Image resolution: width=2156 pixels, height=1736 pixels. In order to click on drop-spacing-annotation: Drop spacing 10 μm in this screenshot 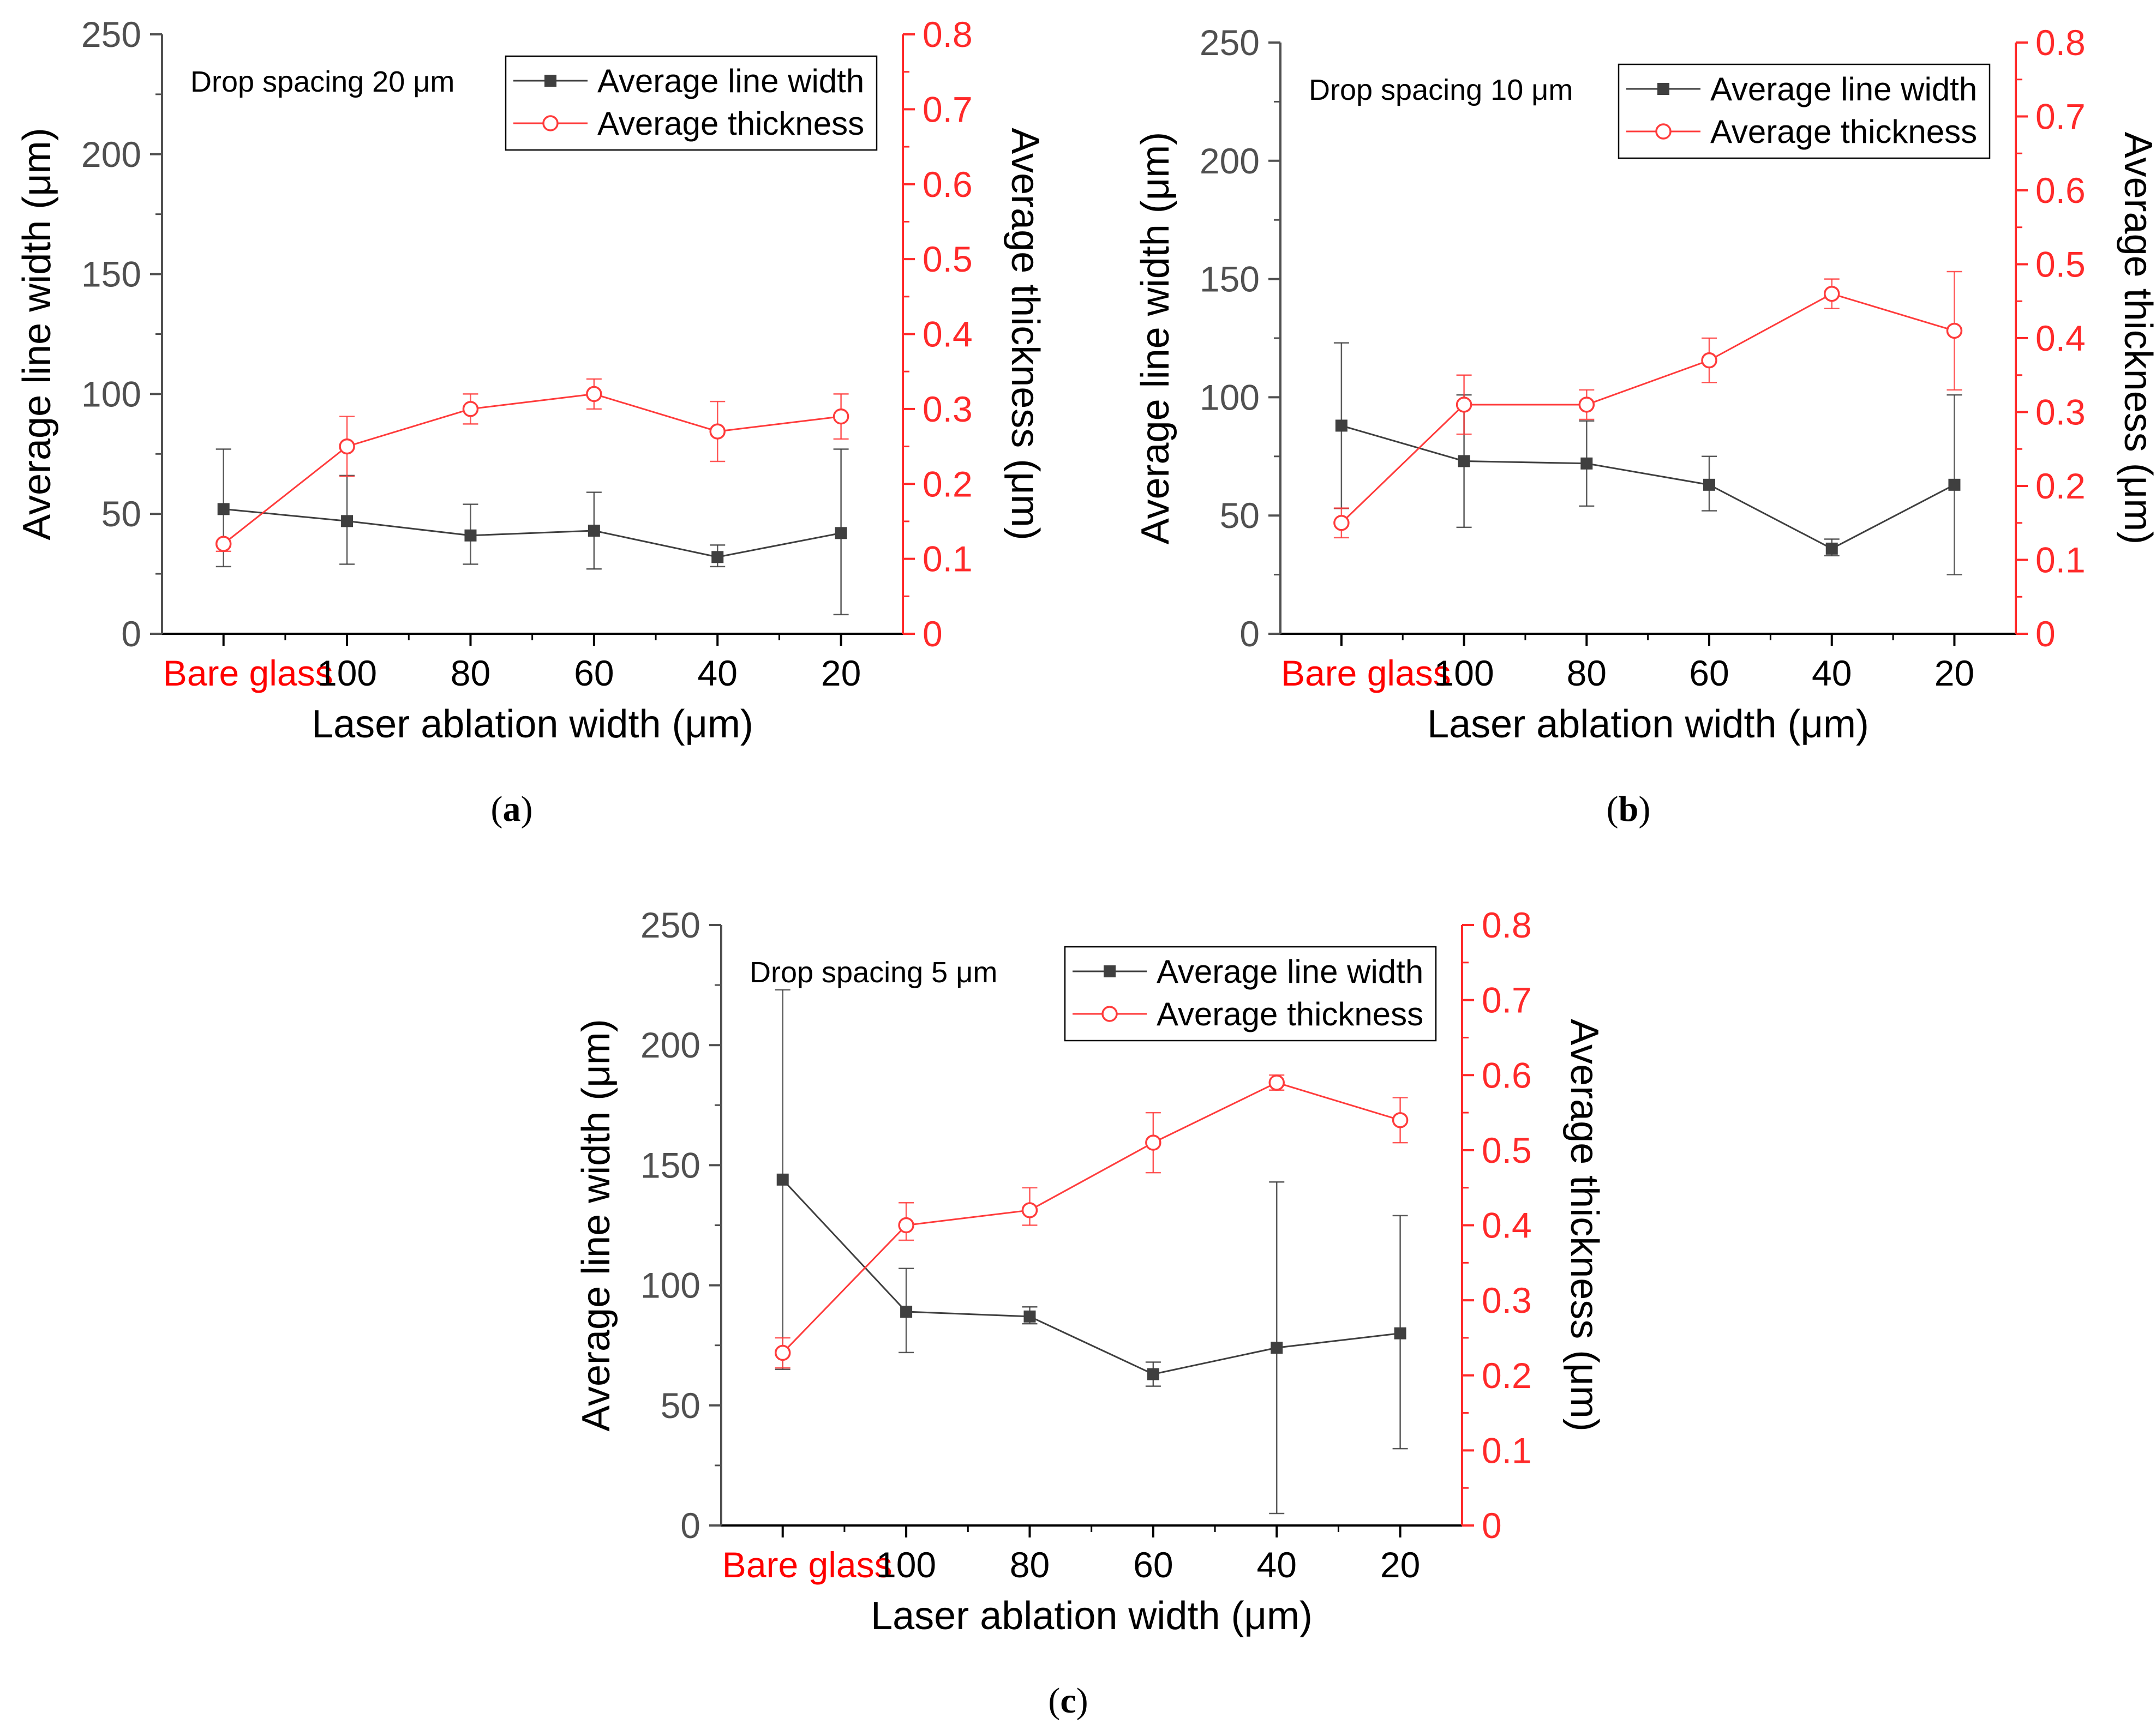, I will do `click(1441, 90)`.